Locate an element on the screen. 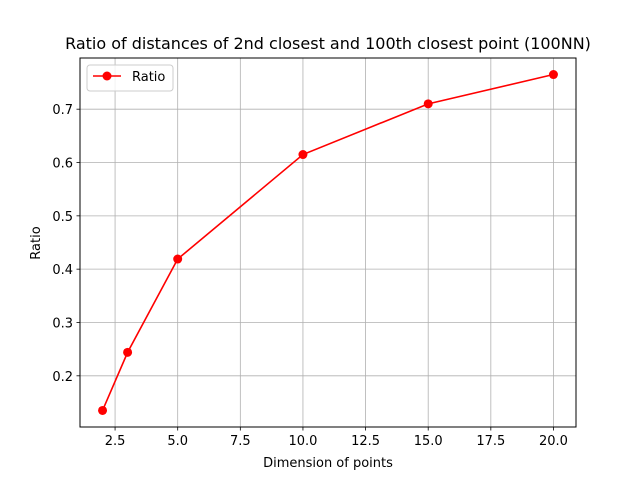 The image size is (640, 480). x-tick-label: 20.0 is located at coordinates (553, 441).